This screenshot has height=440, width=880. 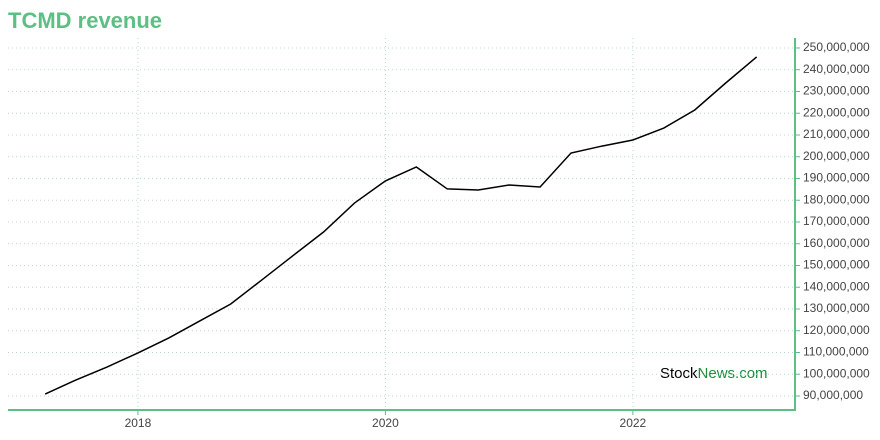 What do you see at coordinates (836, 352) in the screenshot?
I see `y-tick-label: 110,000,000` at bounding box center [836, 352].